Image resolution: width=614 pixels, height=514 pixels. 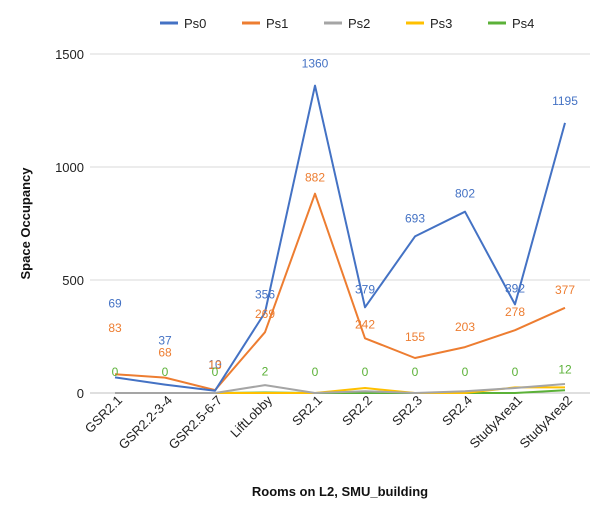 What do you see at coordinates (25, 223) in the screenshot?
I see `y-axis-title: Space Occupancy` at bounding box center [25, 223].